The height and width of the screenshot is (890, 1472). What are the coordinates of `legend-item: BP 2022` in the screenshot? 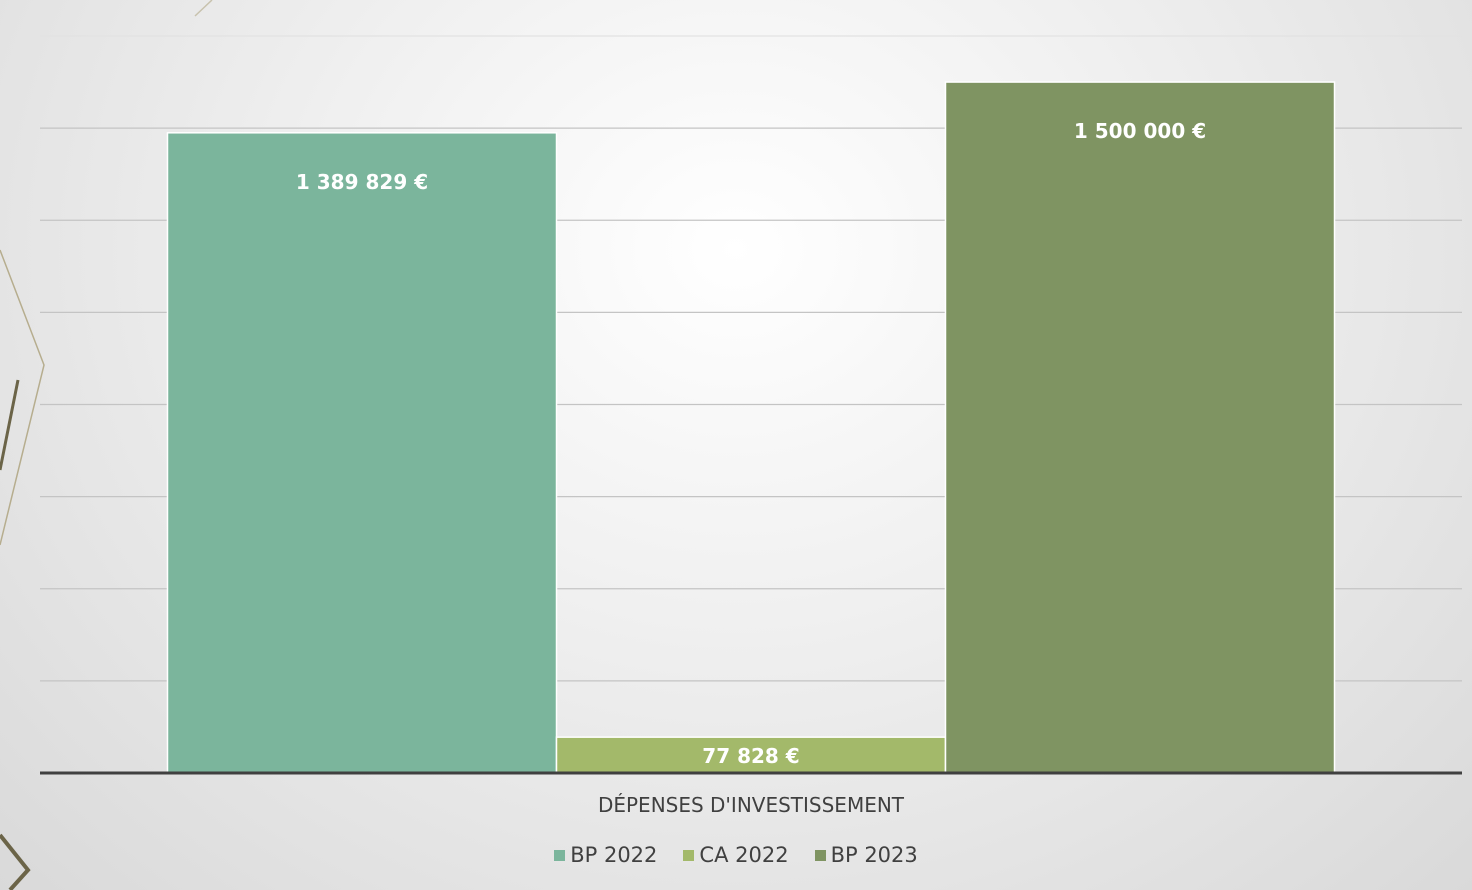 It's located at (605, 855).